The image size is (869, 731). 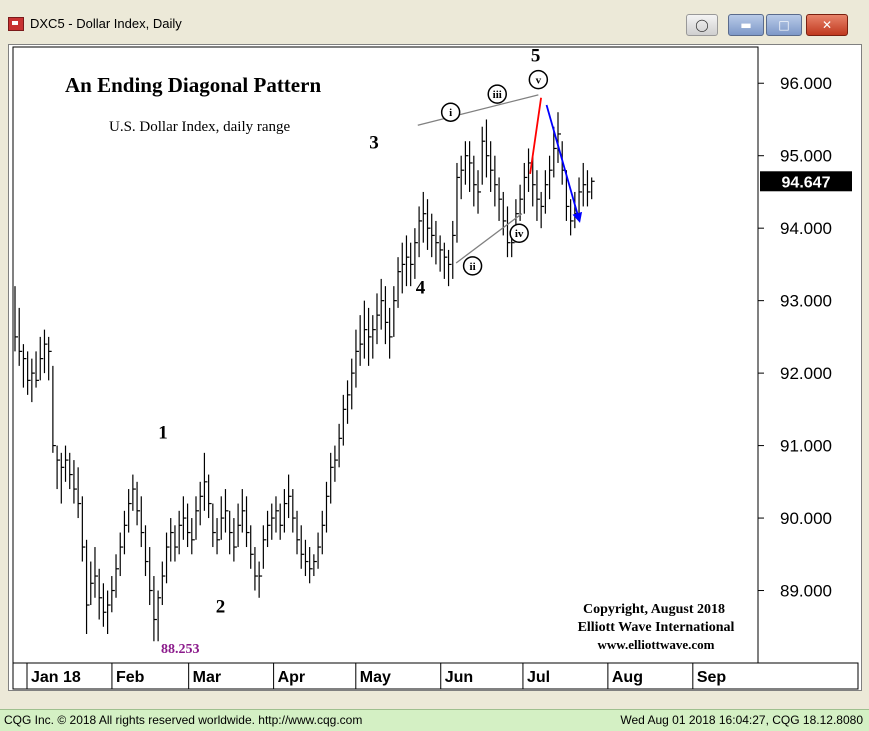 What do you see at coordinates (564, 163) in the screenshot?
I see `projection-arrow-down` at bounding box center [564, 163].